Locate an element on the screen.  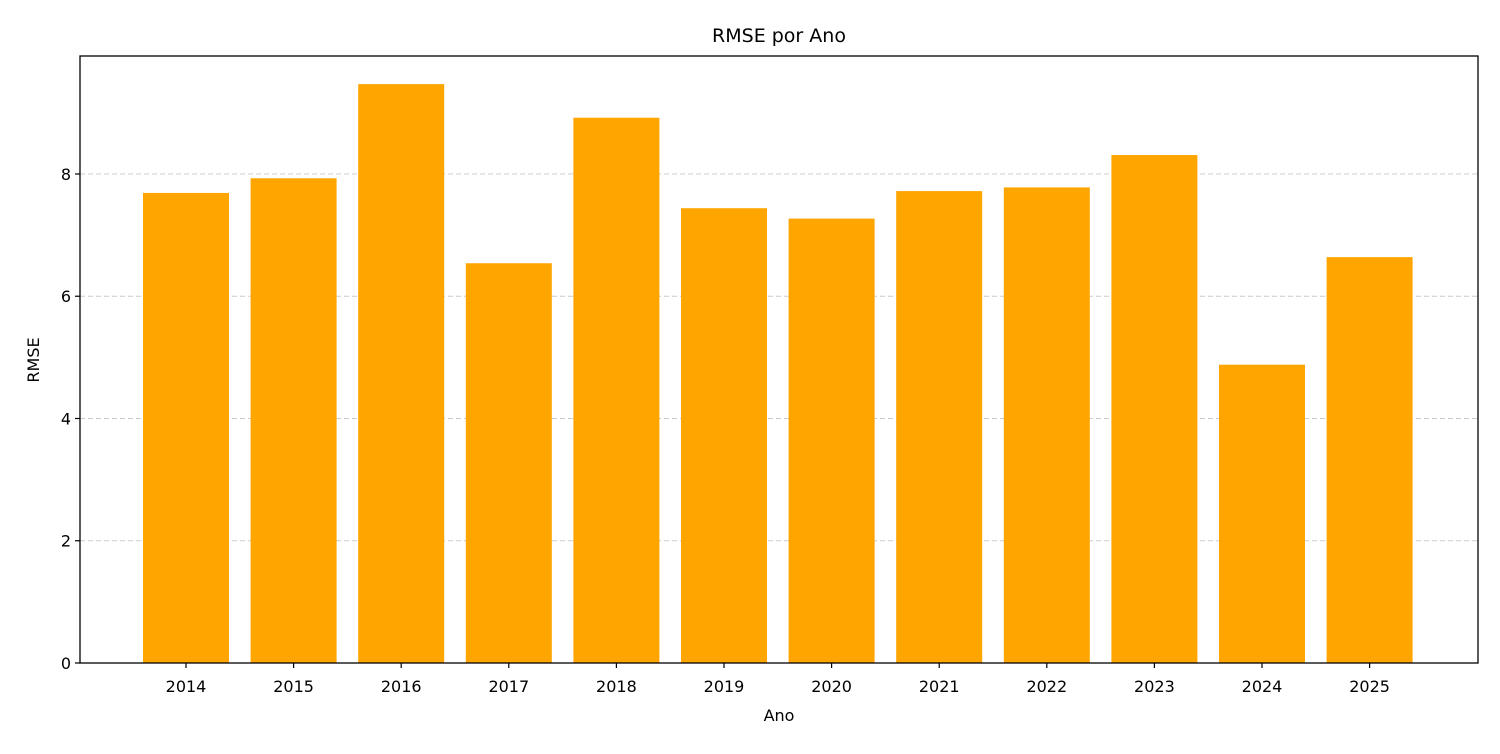
x-tick-label: 2015 is located at coordinates (293, 686).